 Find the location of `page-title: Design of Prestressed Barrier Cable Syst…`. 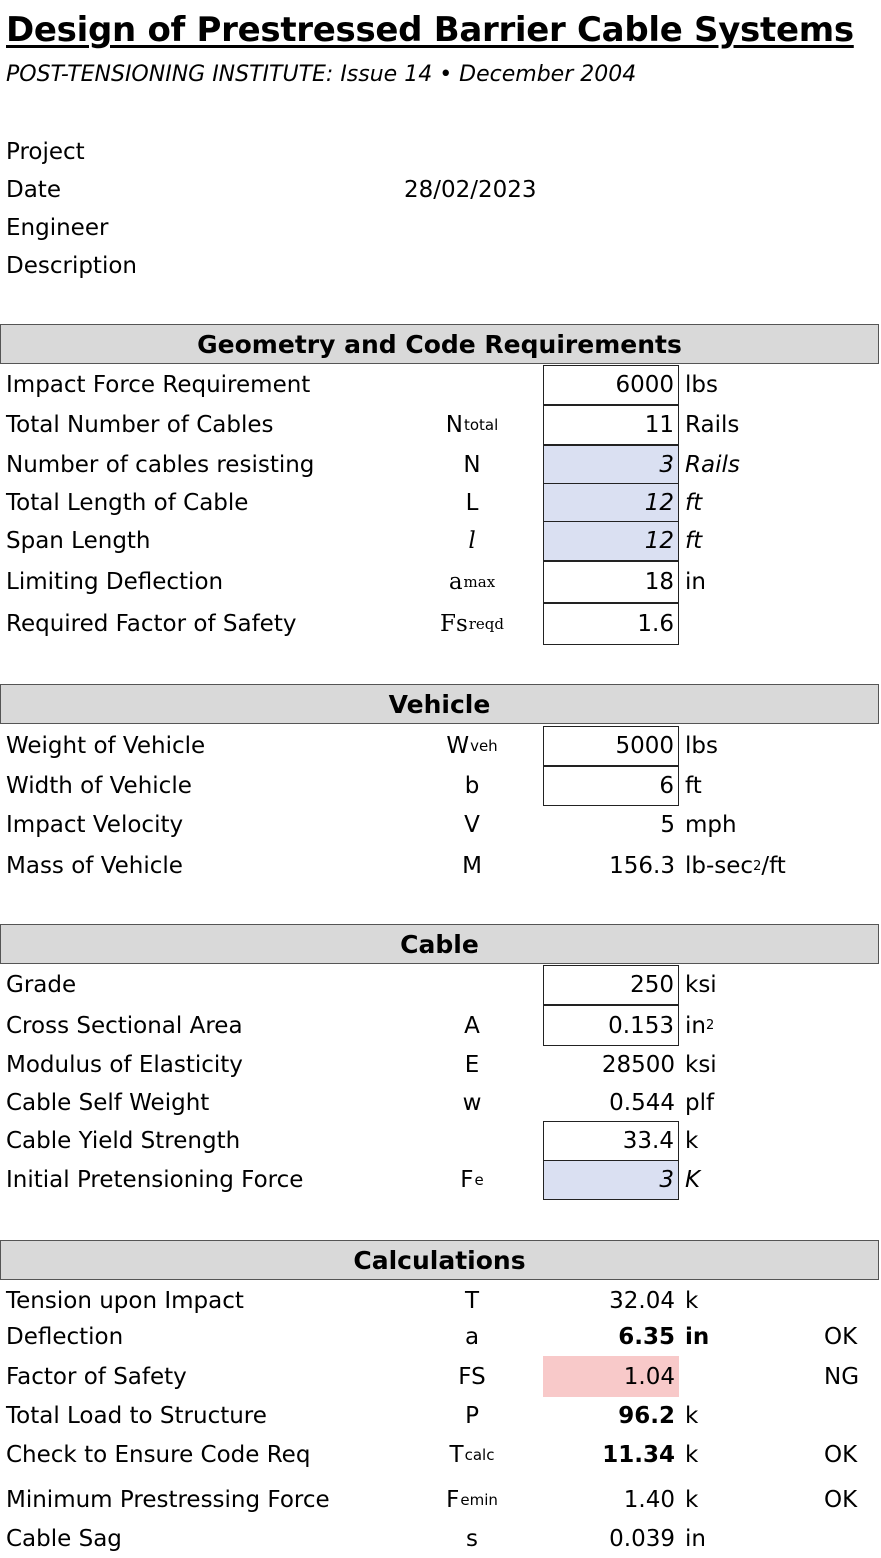

page-title: Design of Prestressed Barrier Cable Syst… is located at coordinates (430, 30).